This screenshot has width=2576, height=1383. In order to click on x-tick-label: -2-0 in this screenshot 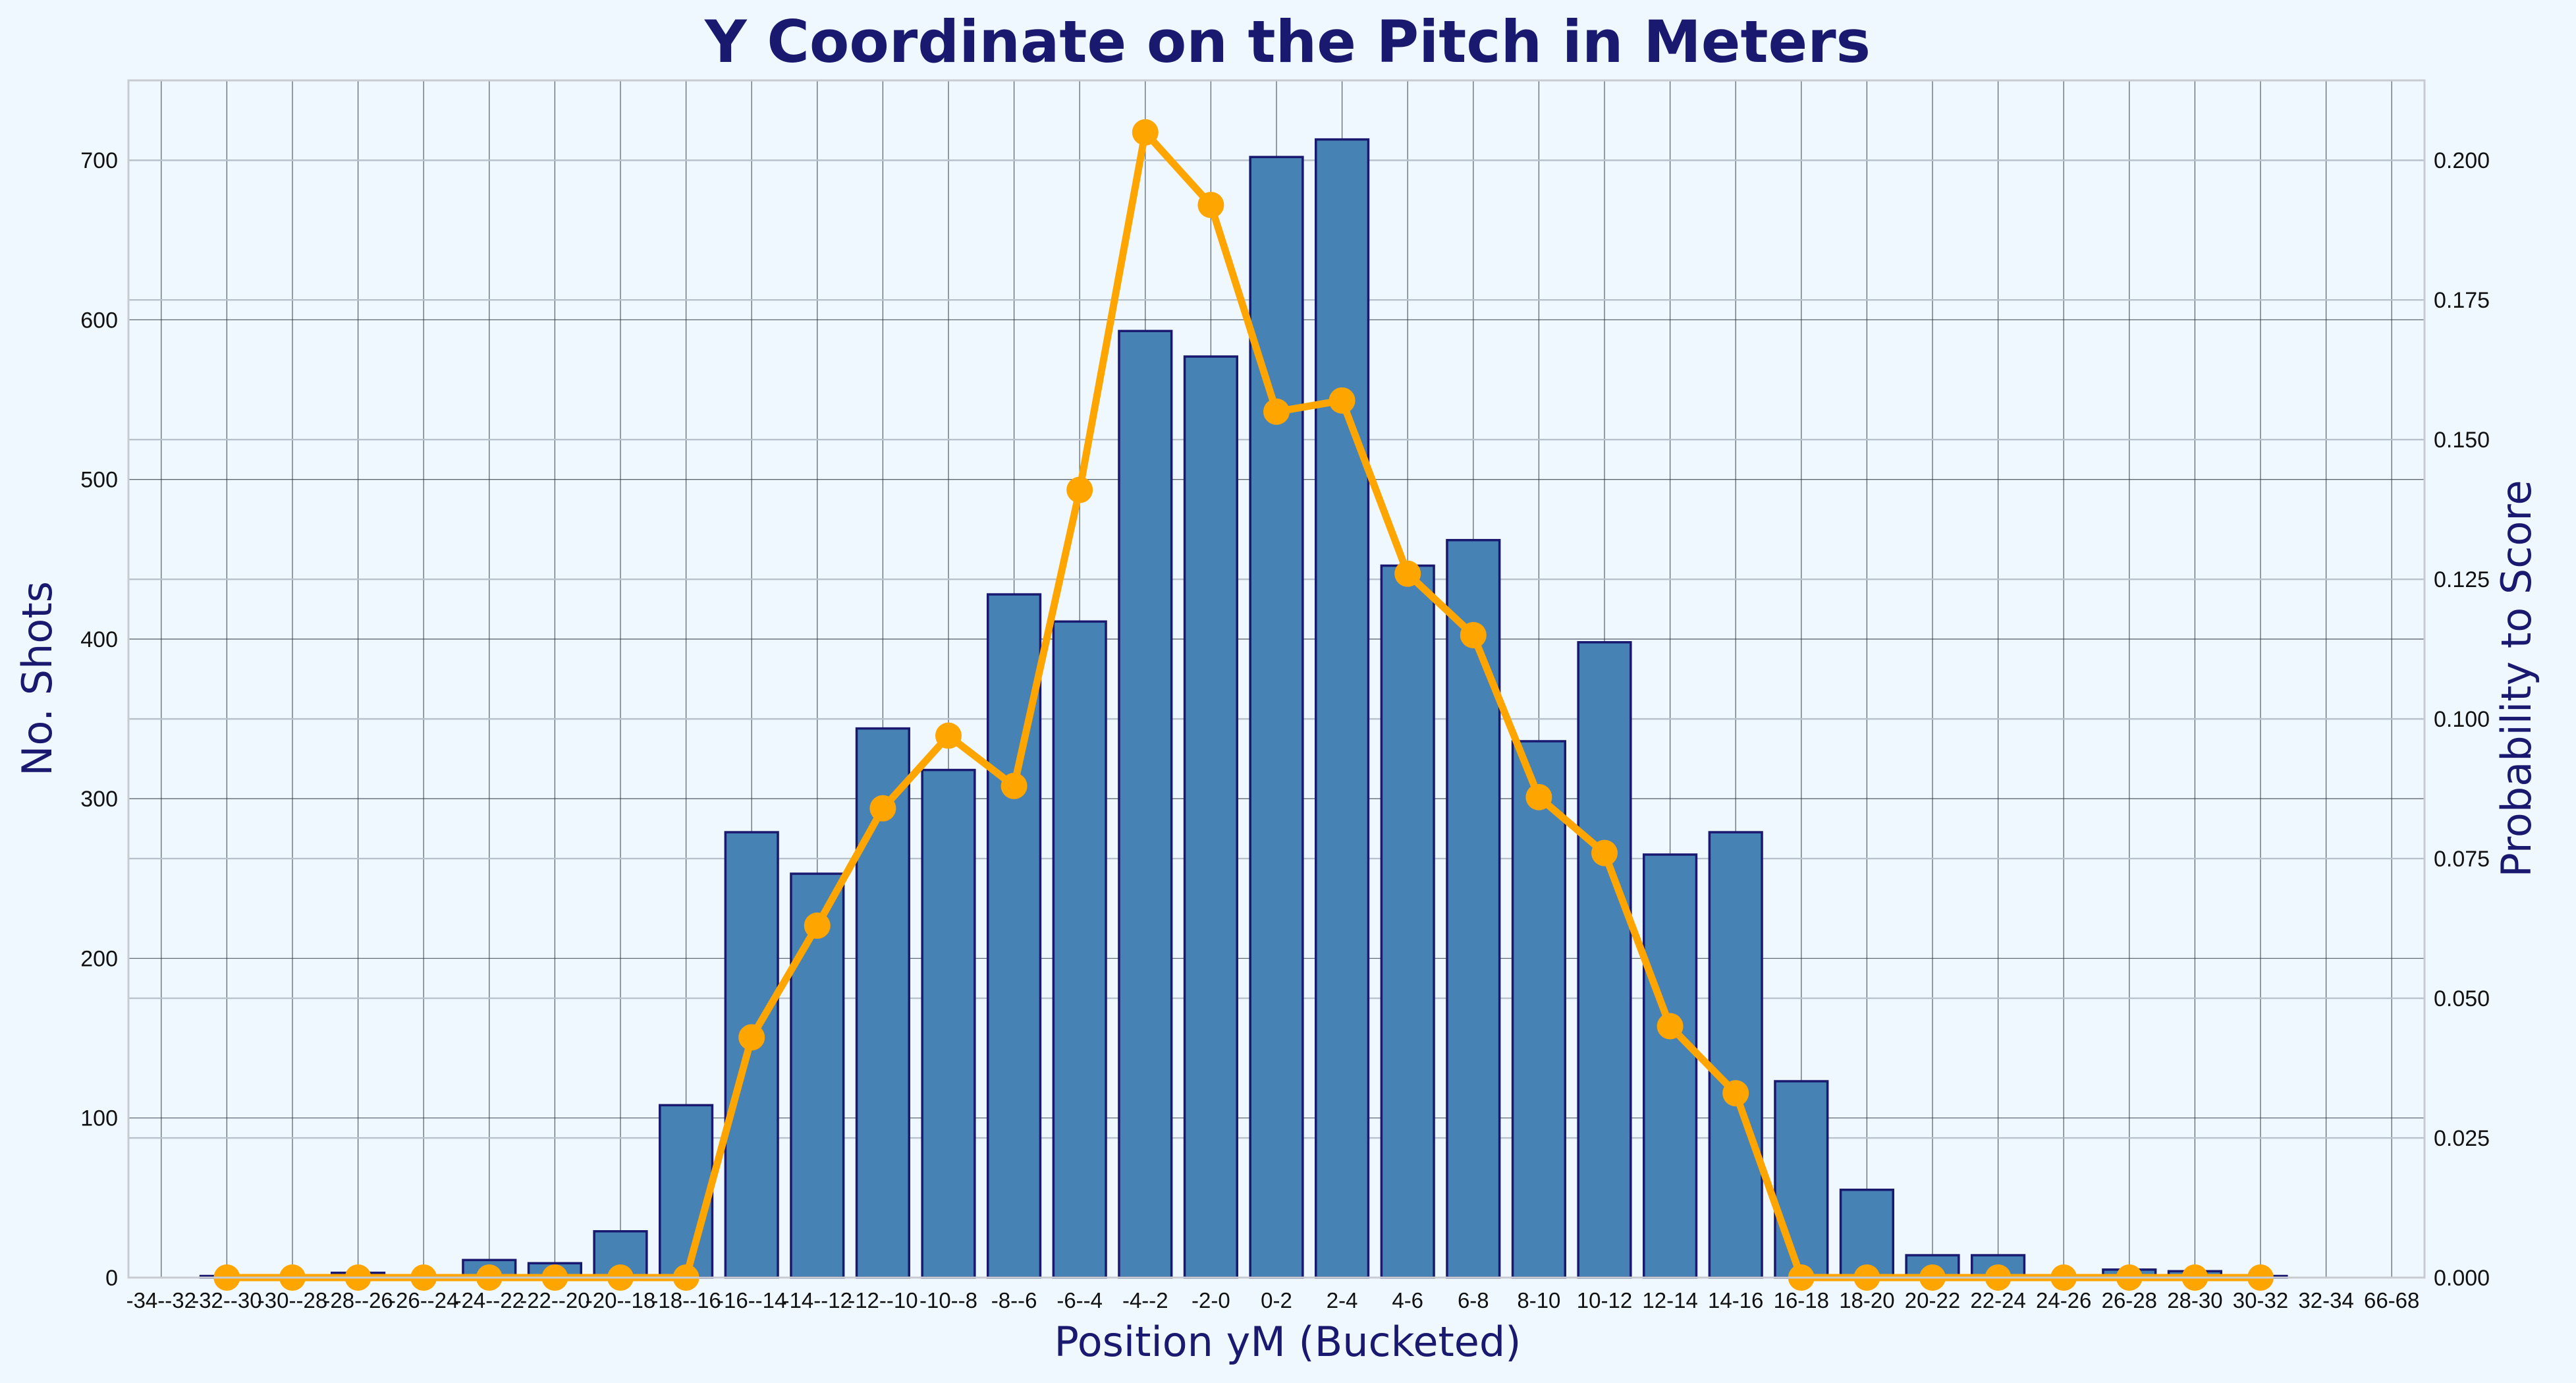, I will do `click(1211, 1300)`.